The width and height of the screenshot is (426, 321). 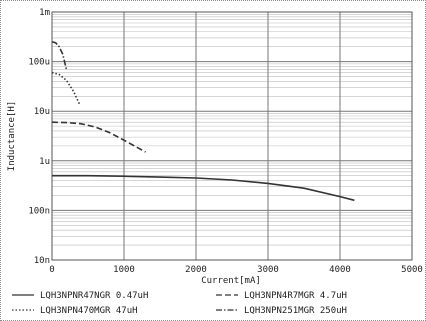 What do you see at coordinates (39, 211) in the screenshot?
I see `y-tick-label: 100n` at bounding box center [39, 211].